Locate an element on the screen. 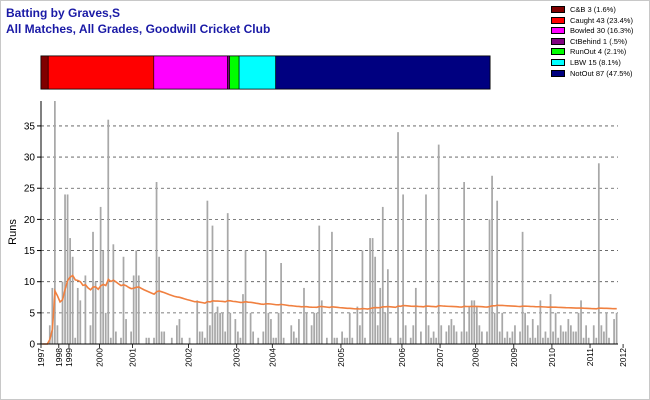 This screenshot has width=650, height=400. season-label: 2002 is located at coordinates (188, 357).